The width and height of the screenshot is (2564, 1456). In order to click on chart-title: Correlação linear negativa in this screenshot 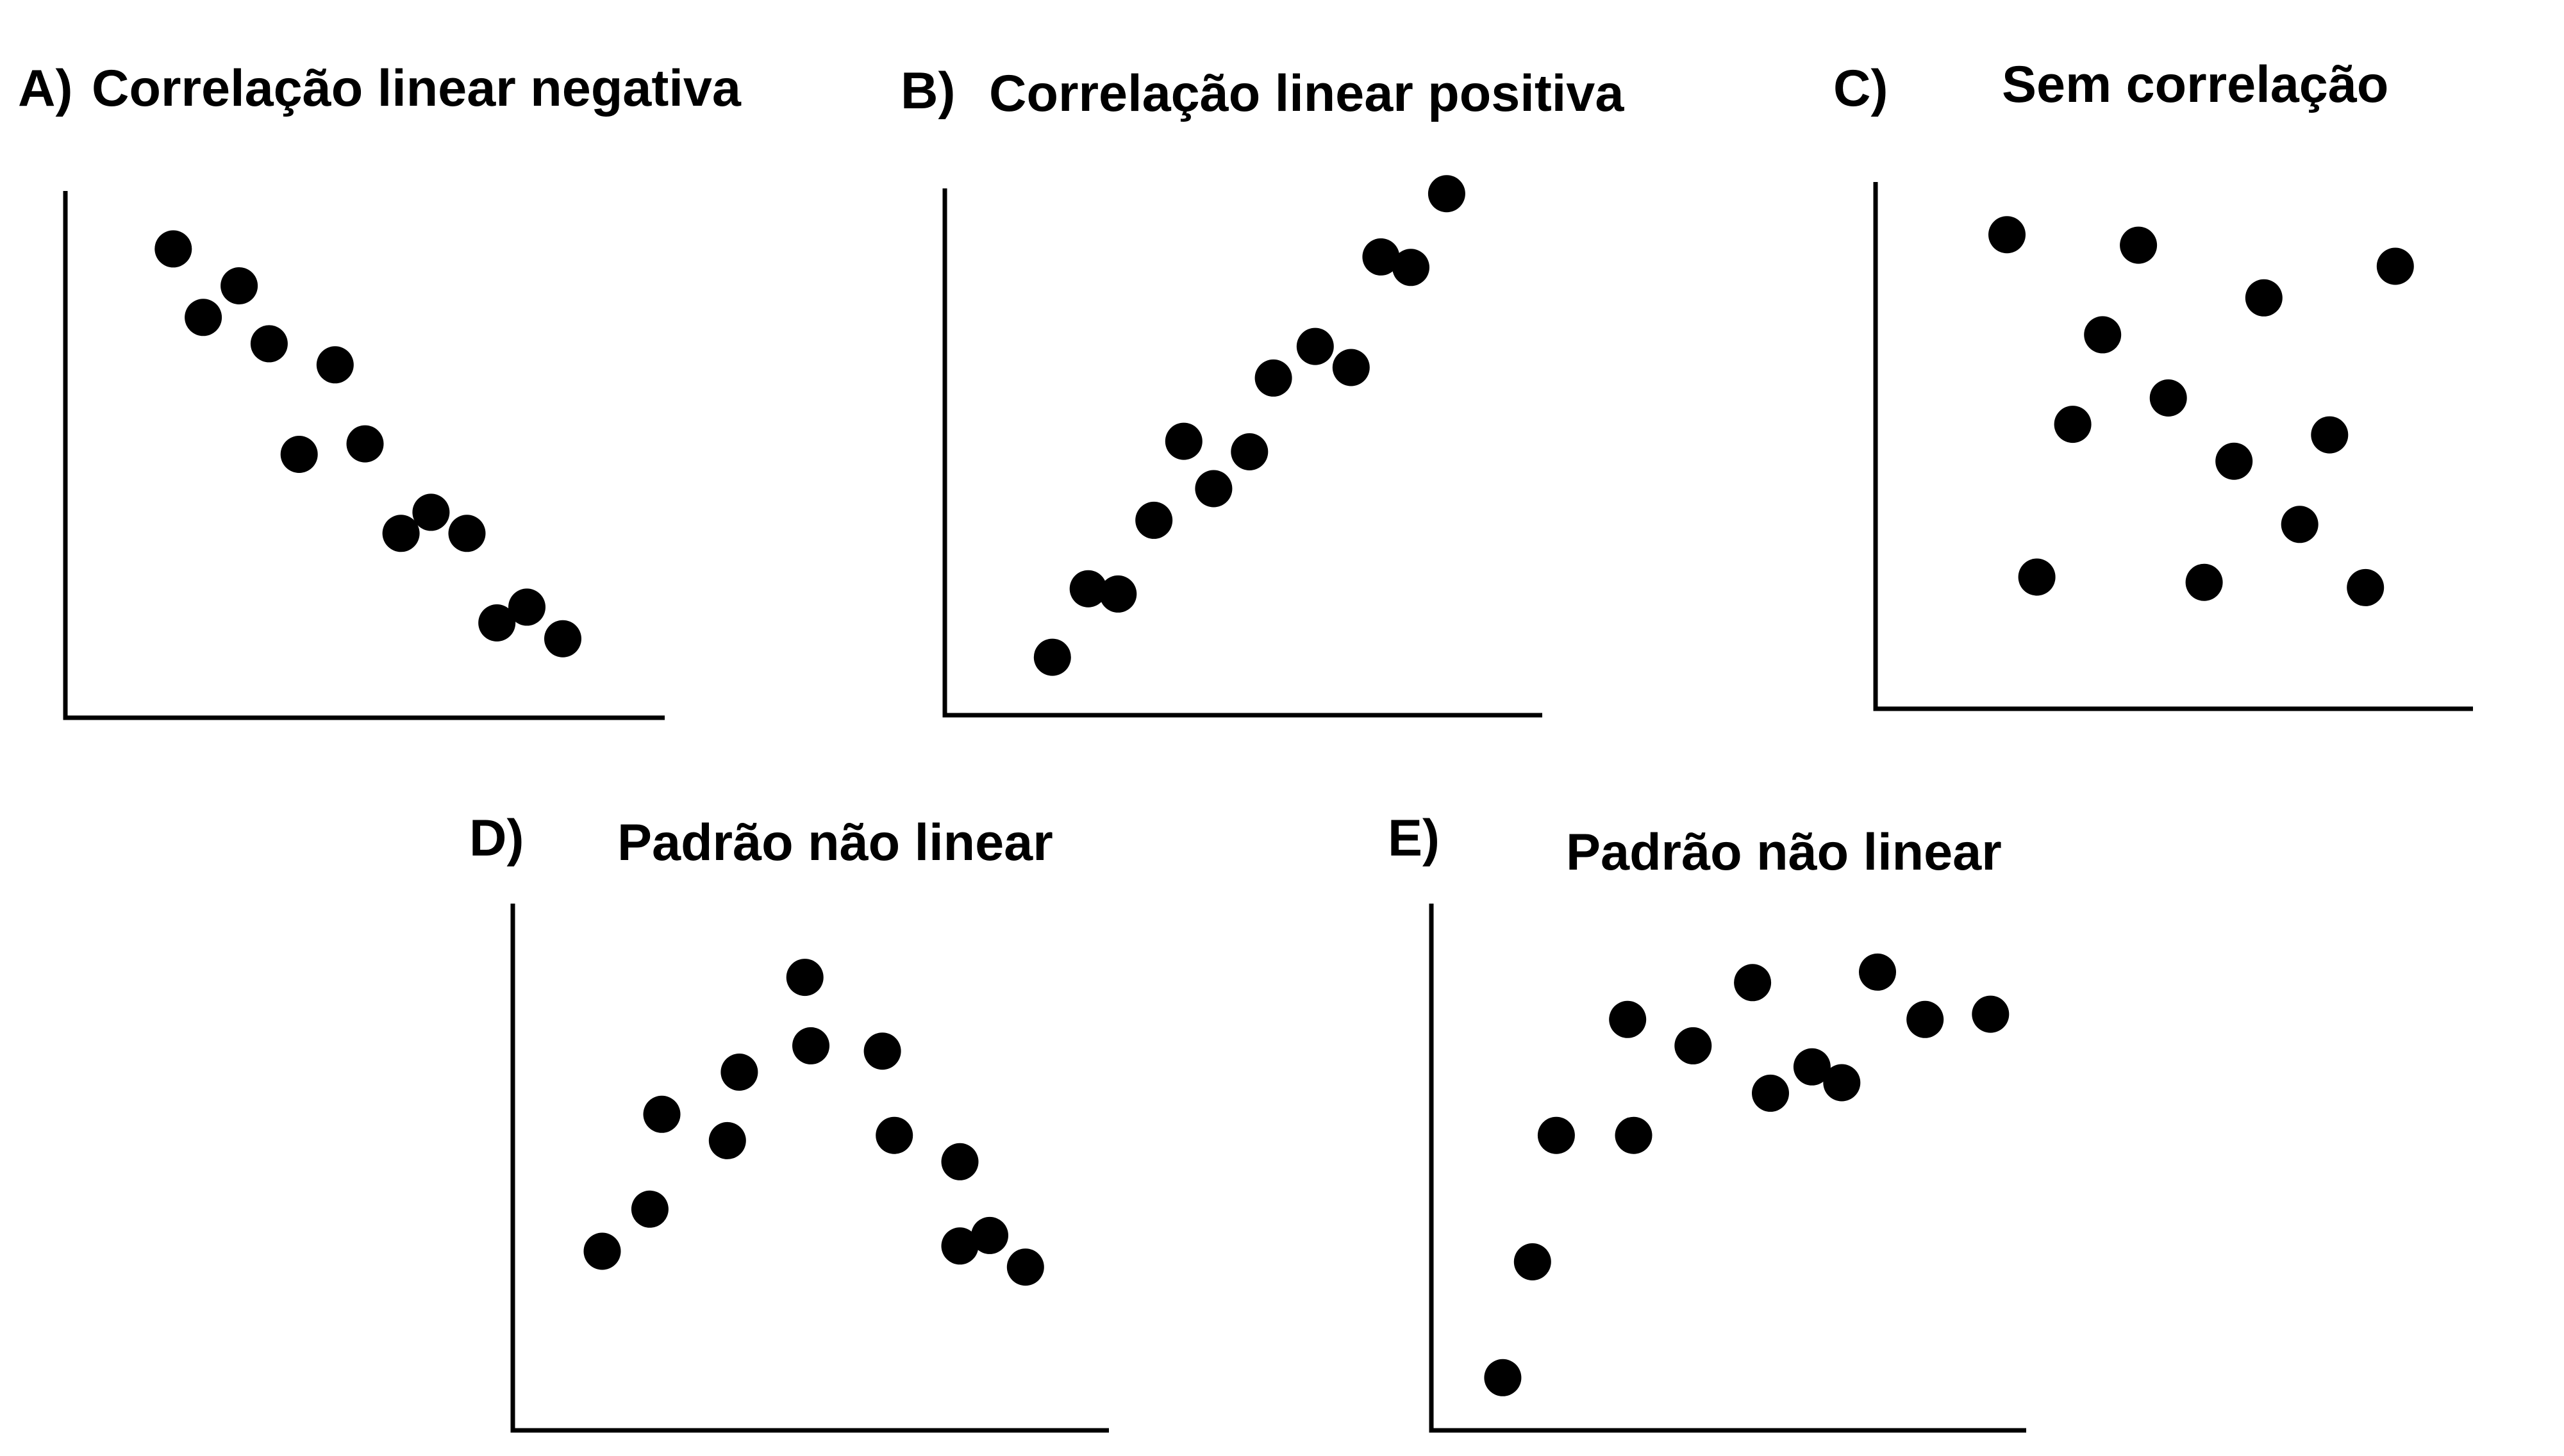, I will do `click(416, 89)`.